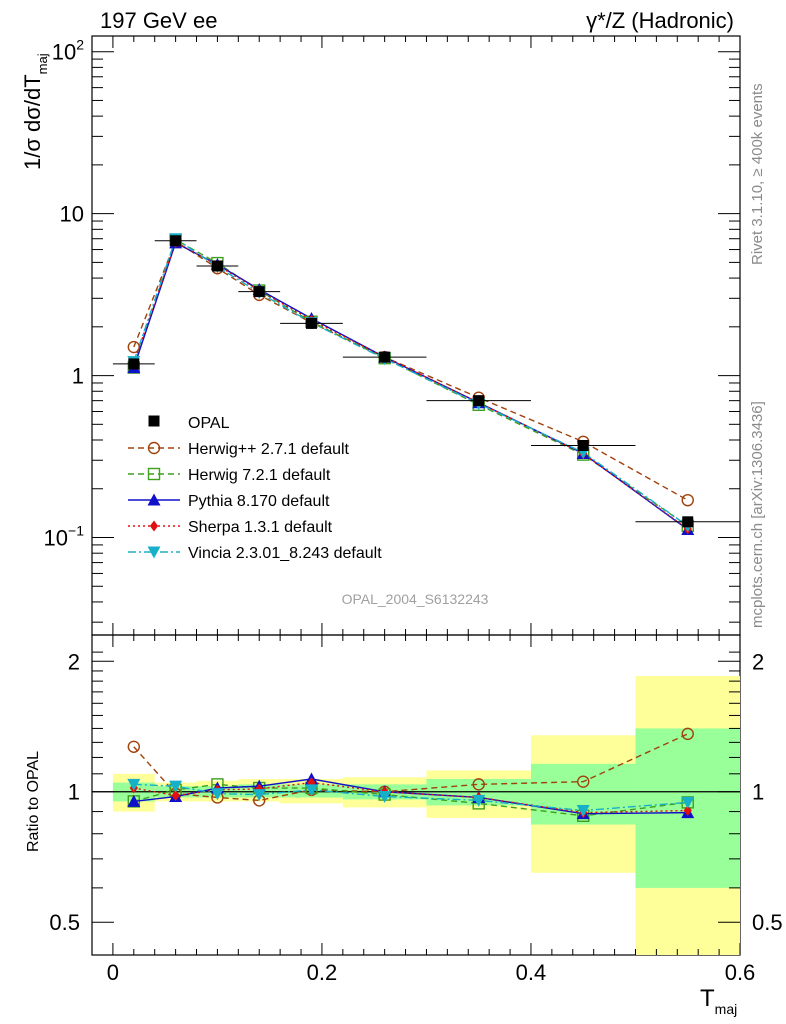 The width and height of the screenshot is (786, 1024). I want to click on y-tick-label-ratio-right-2: 2, so click(758, 661).